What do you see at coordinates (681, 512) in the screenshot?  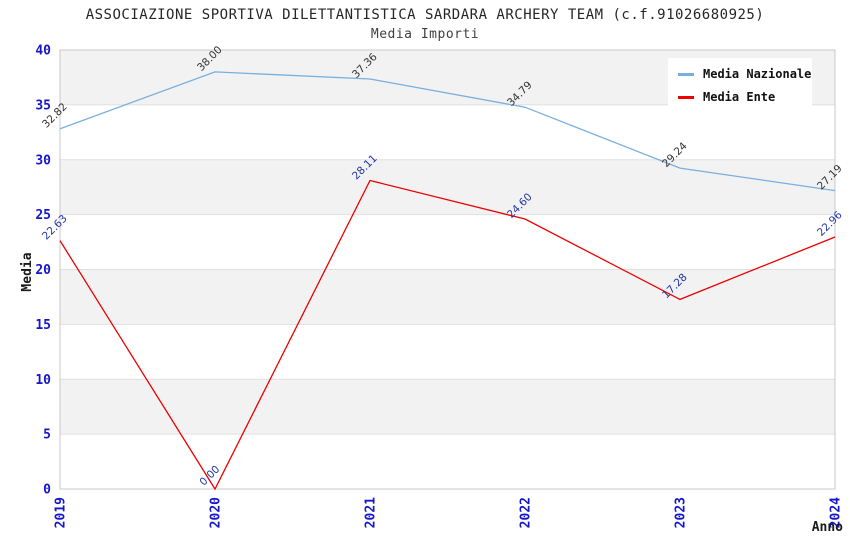 I see `x-tick-label: 2023` at bounding box center [681, 512].